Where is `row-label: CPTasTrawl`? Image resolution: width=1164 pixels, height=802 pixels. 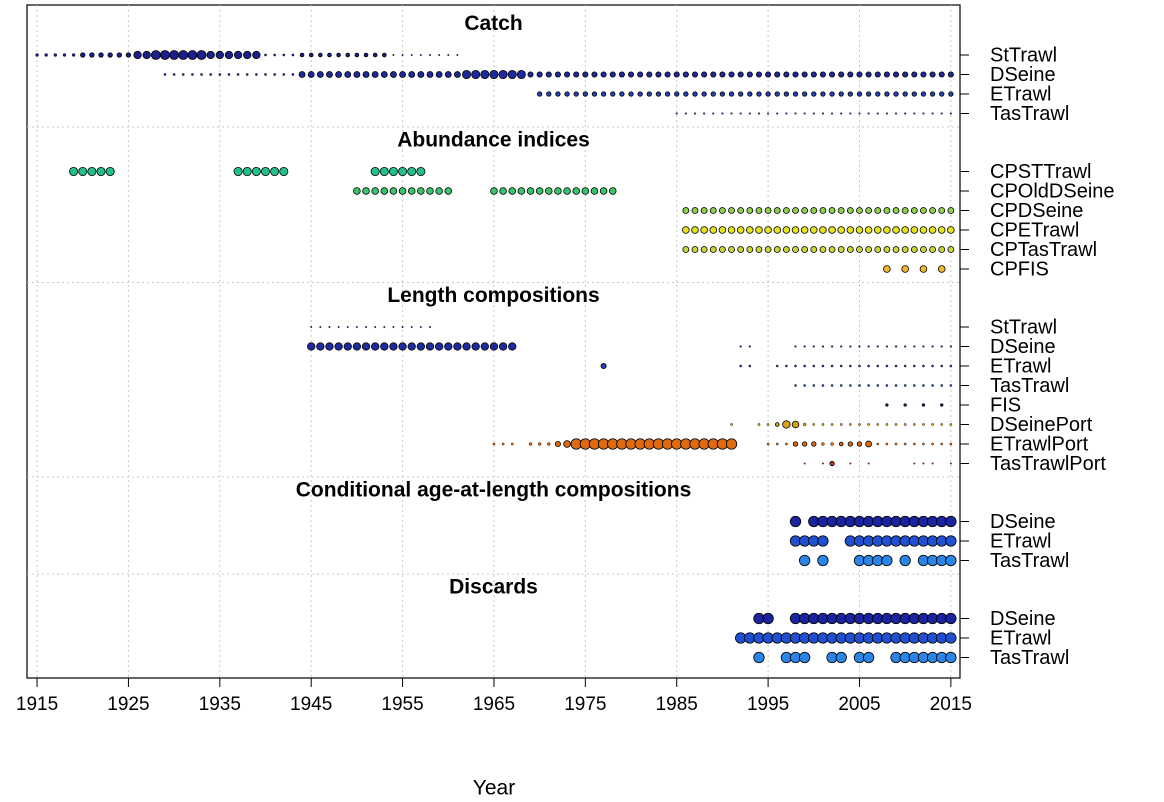 row-label: CPTasTrawl is located at coordinates (1043, 250).